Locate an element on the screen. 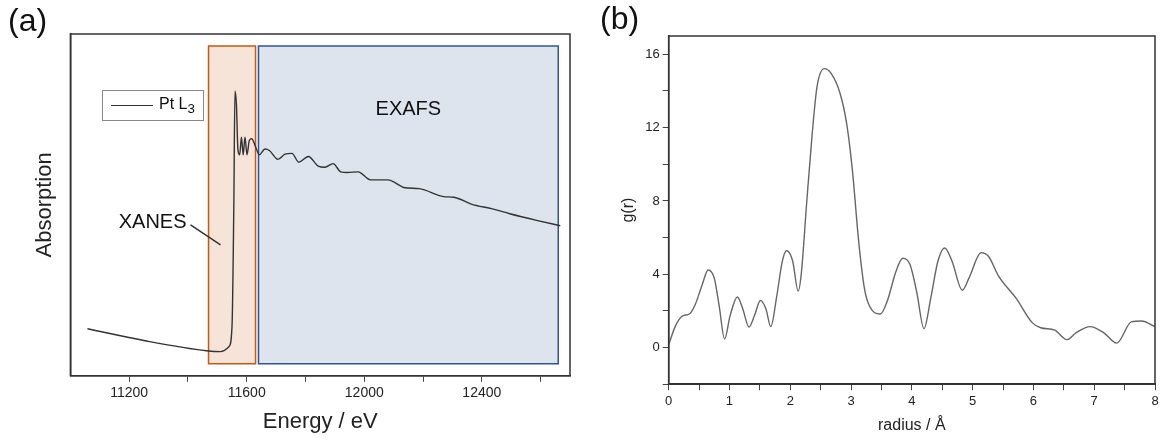 Image resolution: width=1169 pixels, height=443 pixels. x-tick-label: 11200 is located at coordinates (129, 392).